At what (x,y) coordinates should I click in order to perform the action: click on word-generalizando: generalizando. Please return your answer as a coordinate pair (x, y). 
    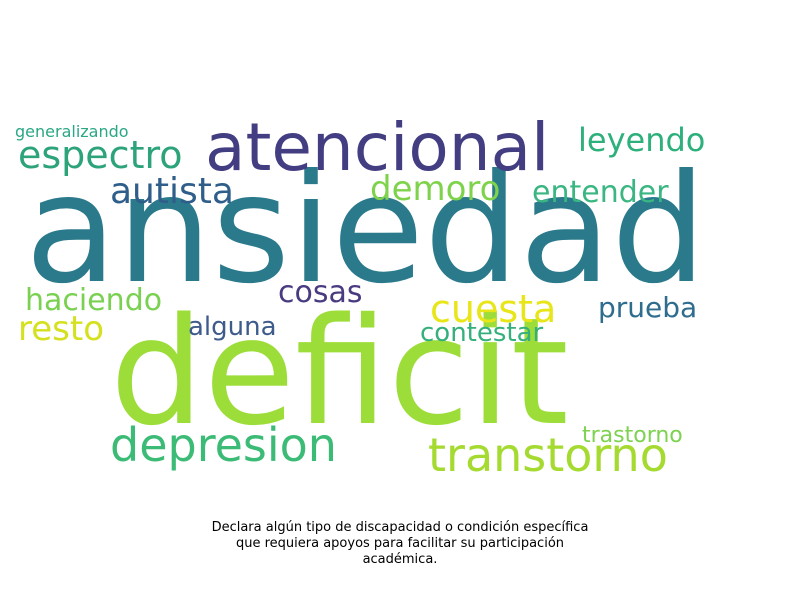
    Looking at the image, I should click on (72, 131).